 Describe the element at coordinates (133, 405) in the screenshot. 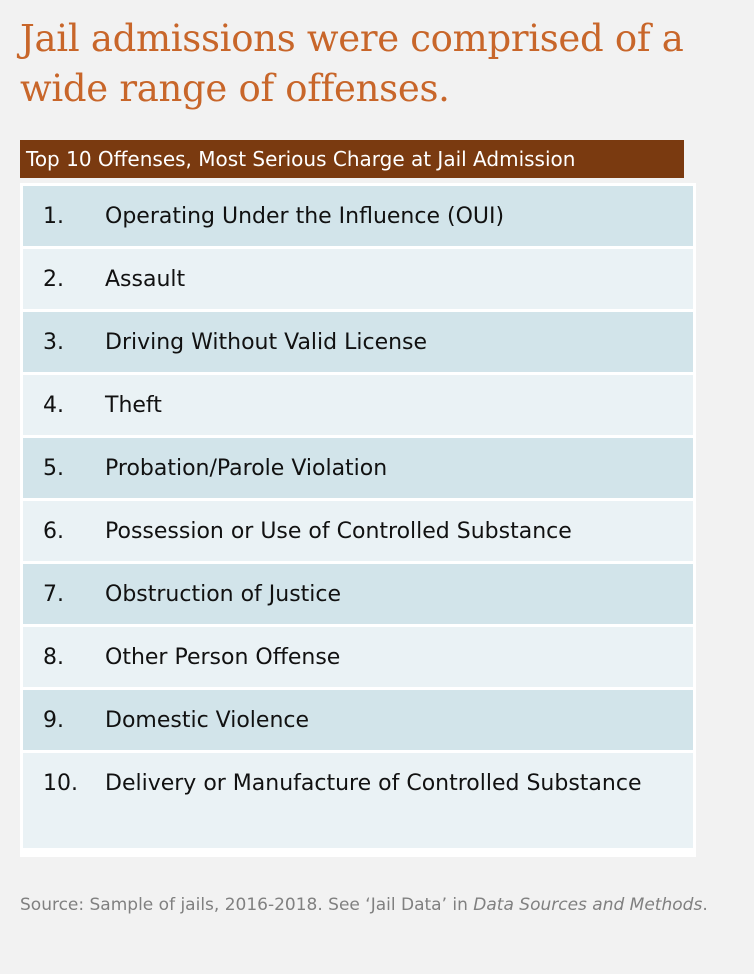

I see `row-offense: Theft` at that location.